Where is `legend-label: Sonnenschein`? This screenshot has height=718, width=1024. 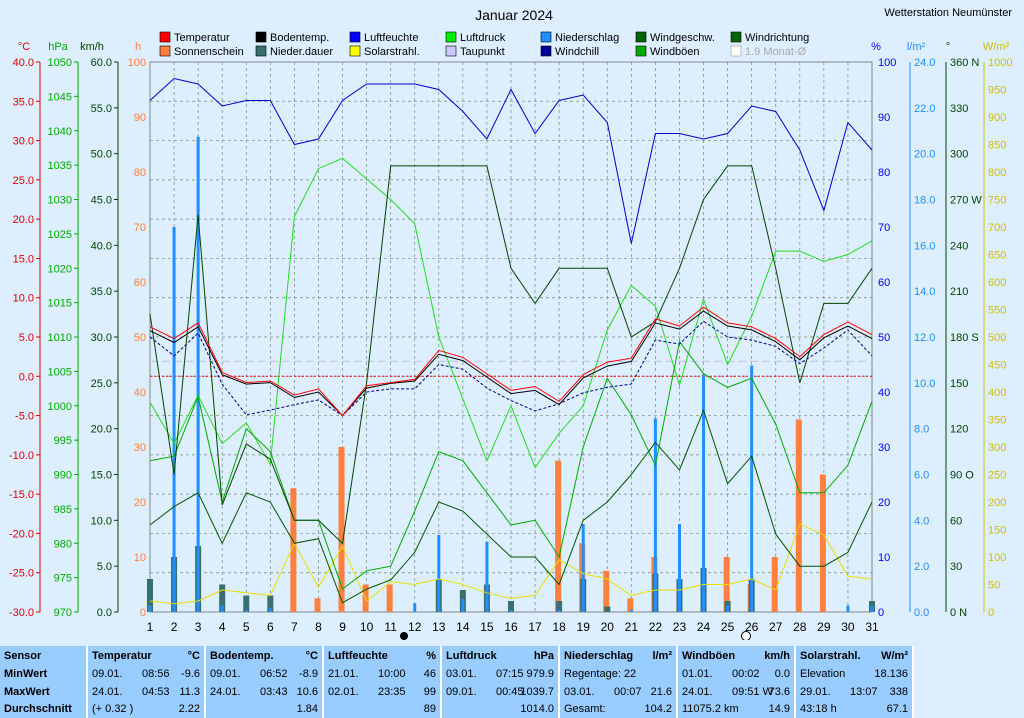
legend-label: Sonnenschein is located at coordinates (209, 52).